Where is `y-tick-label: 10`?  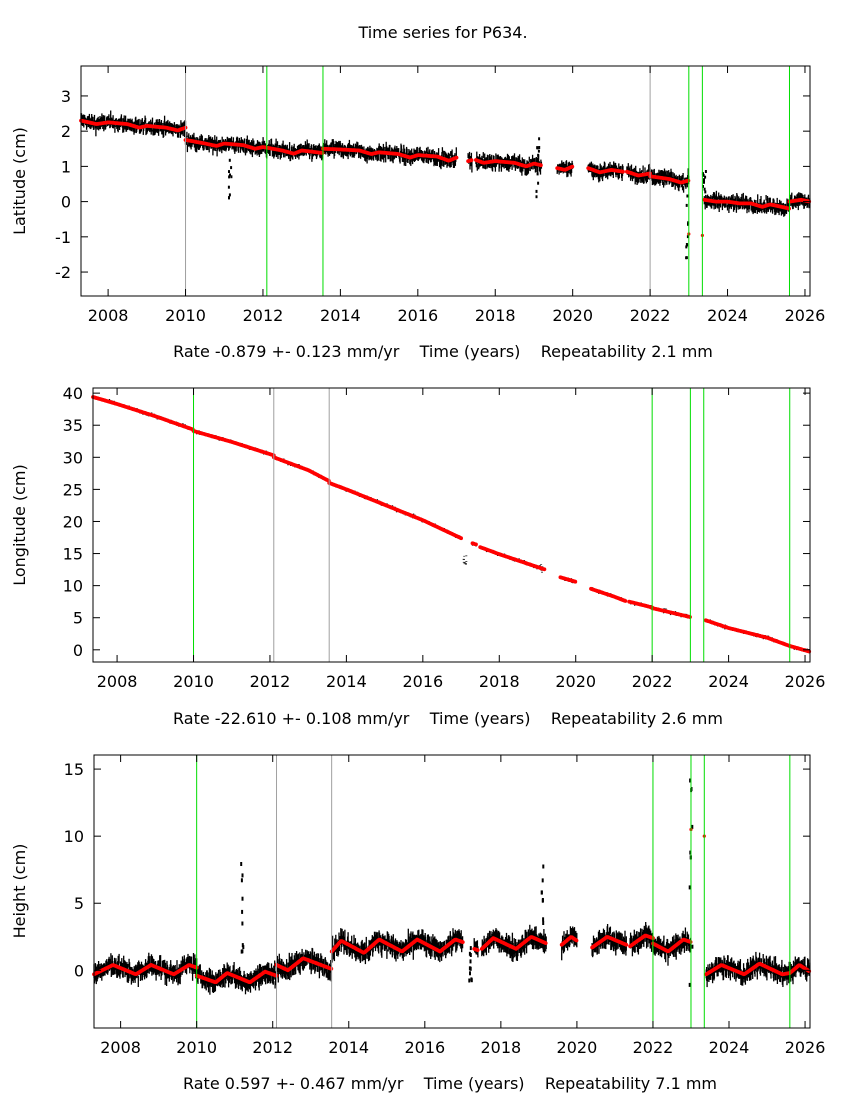 y-tick-label: 10 is located at coordinates (73, 586).